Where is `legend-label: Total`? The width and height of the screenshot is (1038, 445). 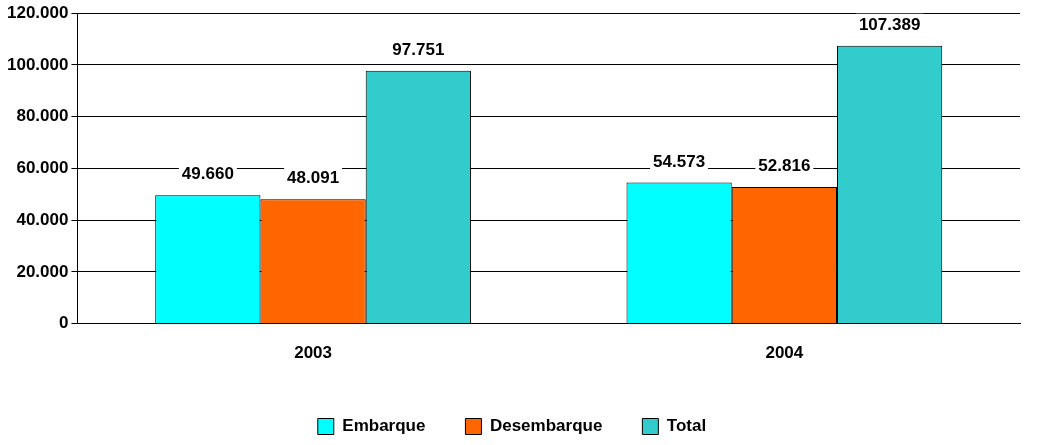
legend-label: Total is located at coordinates (686, 426).